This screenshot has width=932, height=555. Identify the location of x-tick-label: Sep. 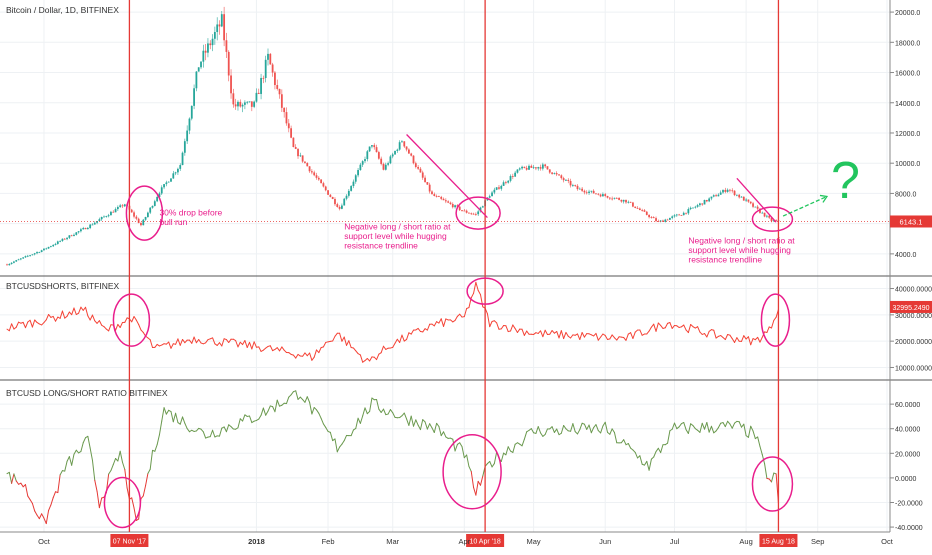
(817, 541).